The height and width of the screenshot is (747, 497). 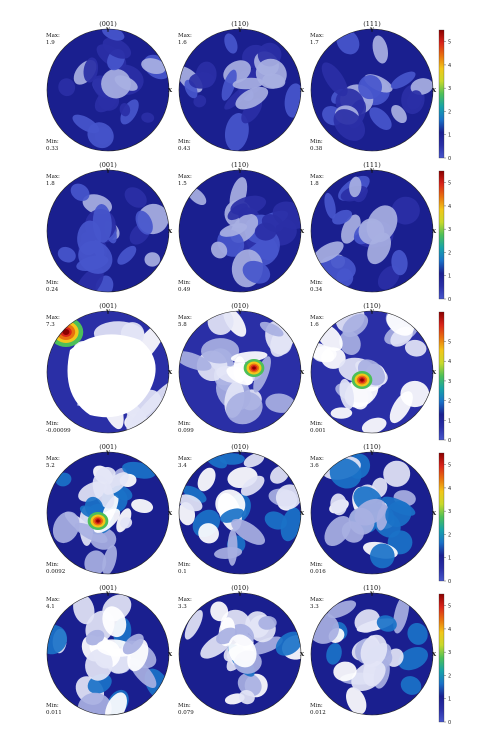 I want to click on pole-figure: (110)Y X Max:3.6 Min:0.016, so click(x=373, y=509).